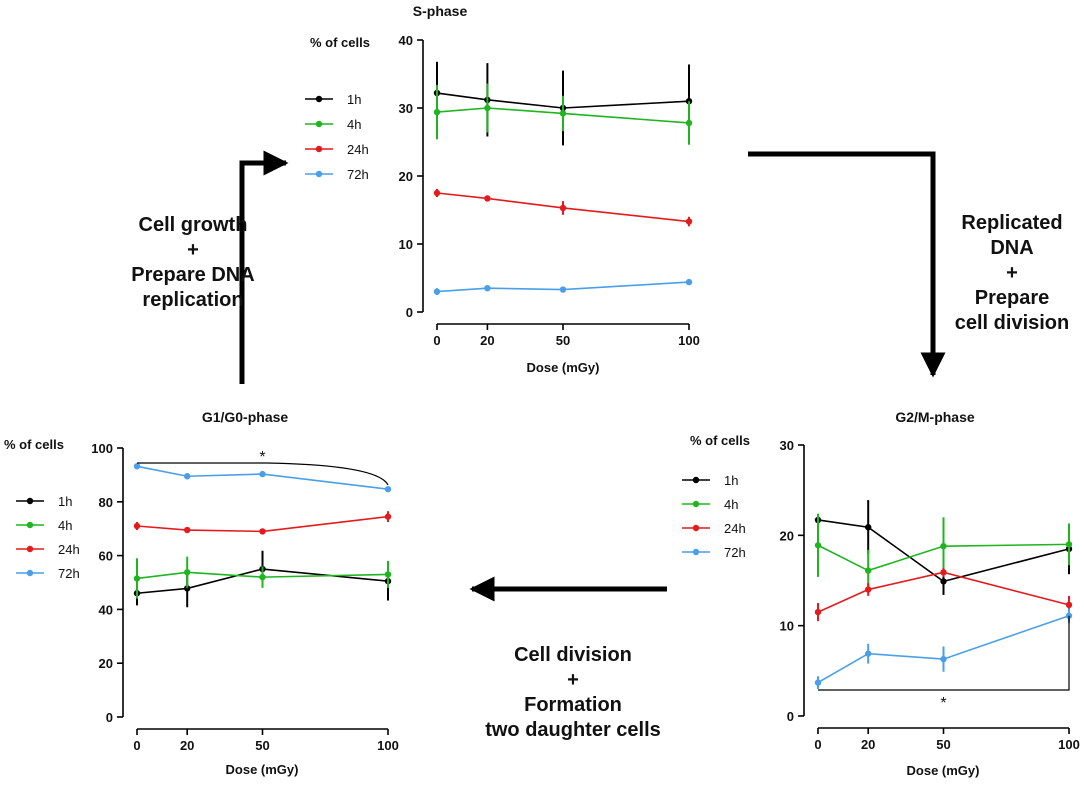  Describe the element at coordinates (943, 551) in the screenshot. I see `series-line-1h` at that location.